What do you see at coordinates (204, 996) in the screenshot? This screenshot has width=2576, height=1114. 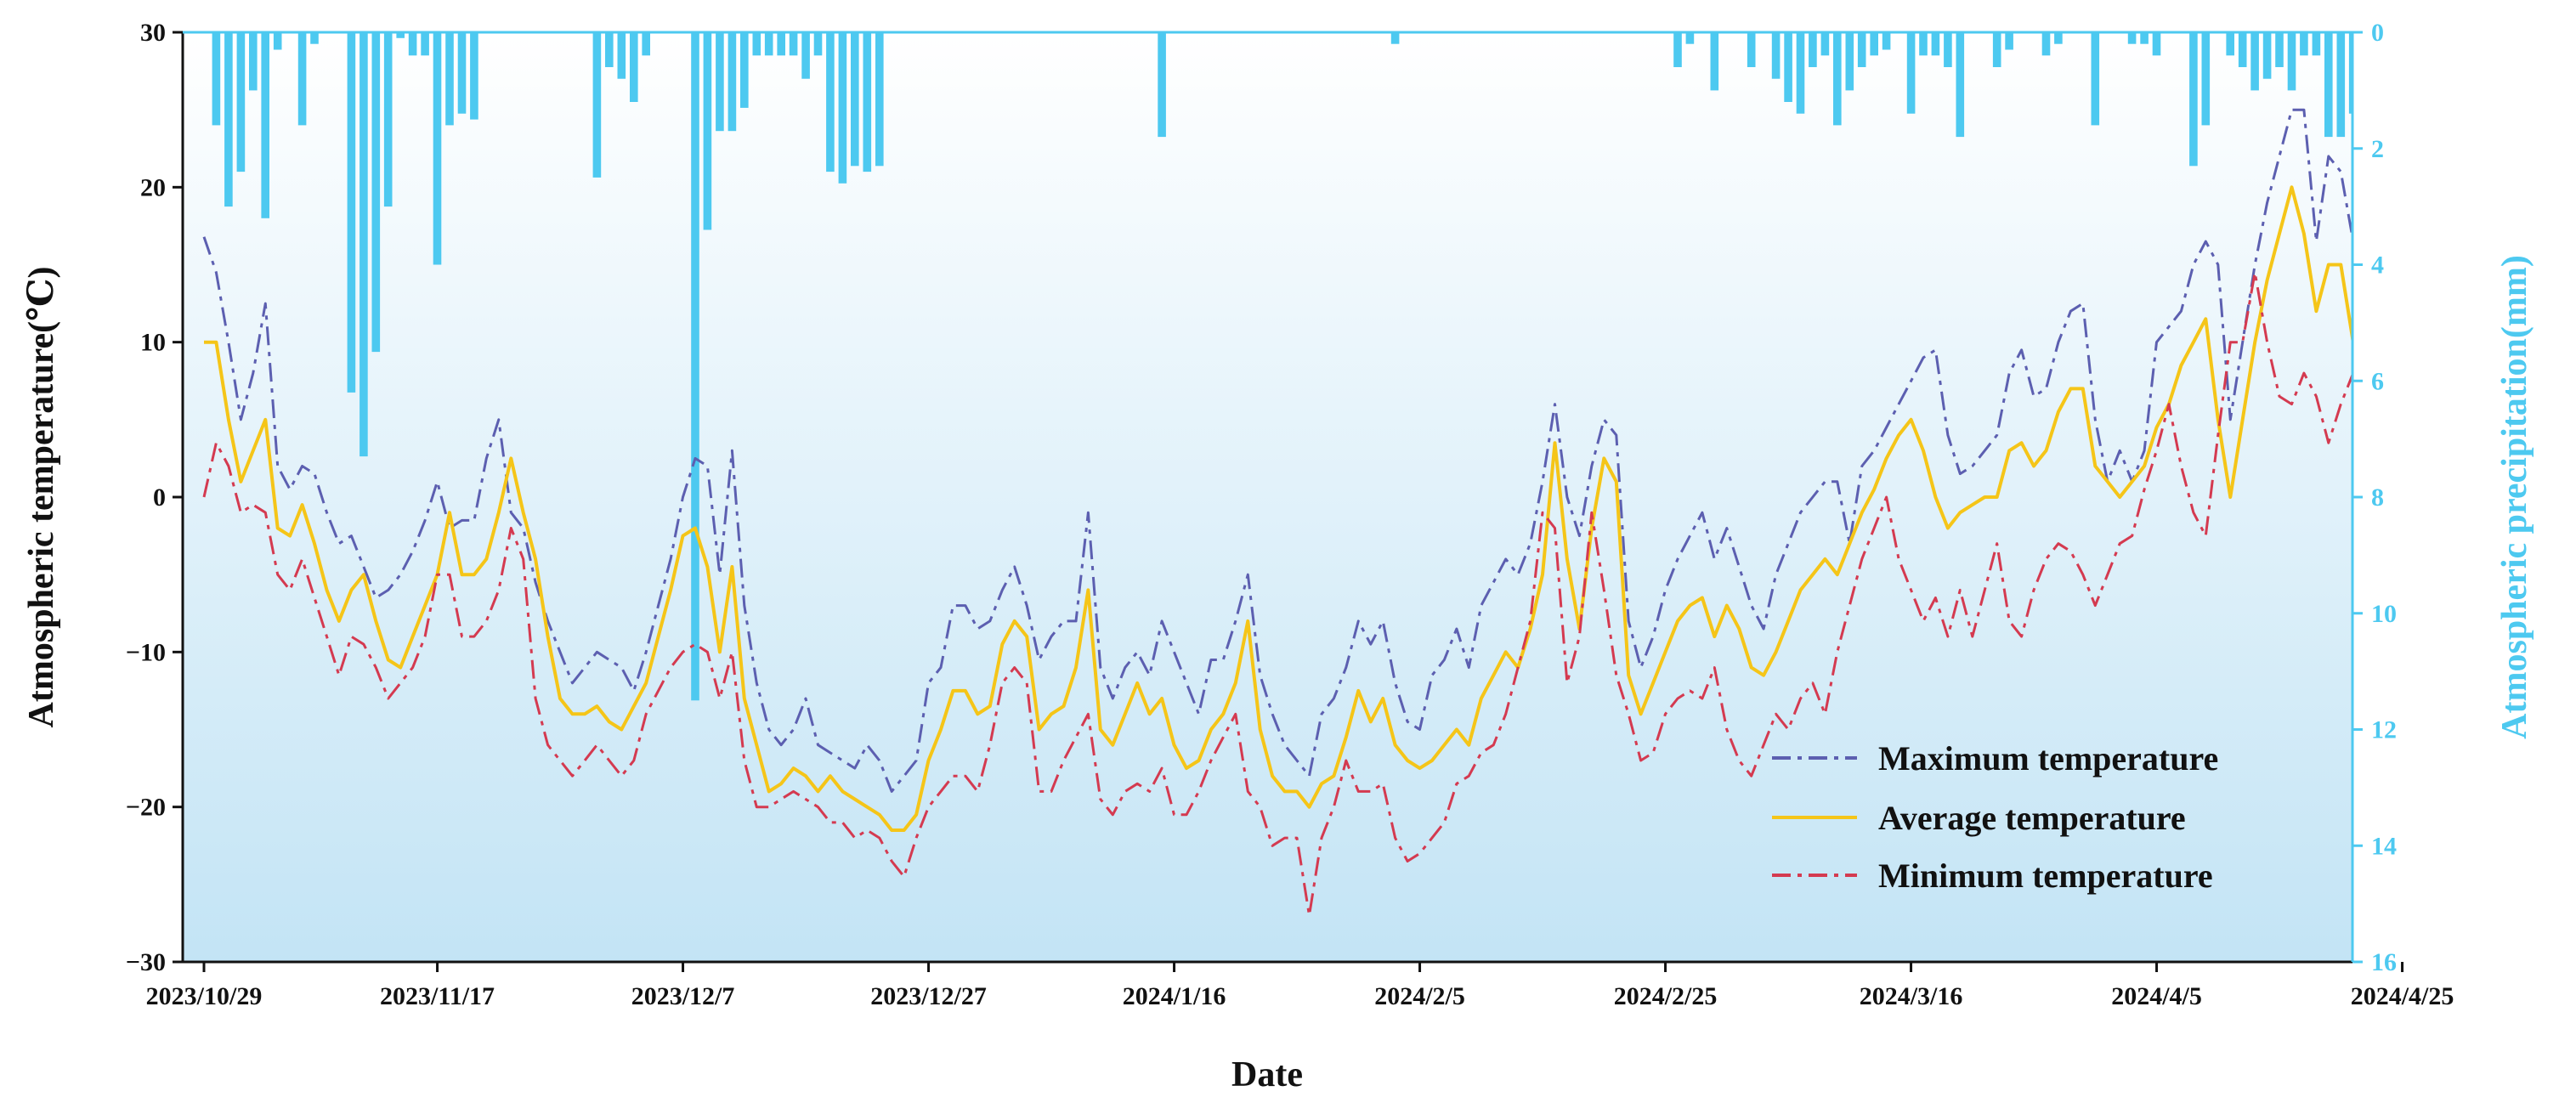 I see `x-tick-label: 2023/10/29` at bounding box center [204, 996].